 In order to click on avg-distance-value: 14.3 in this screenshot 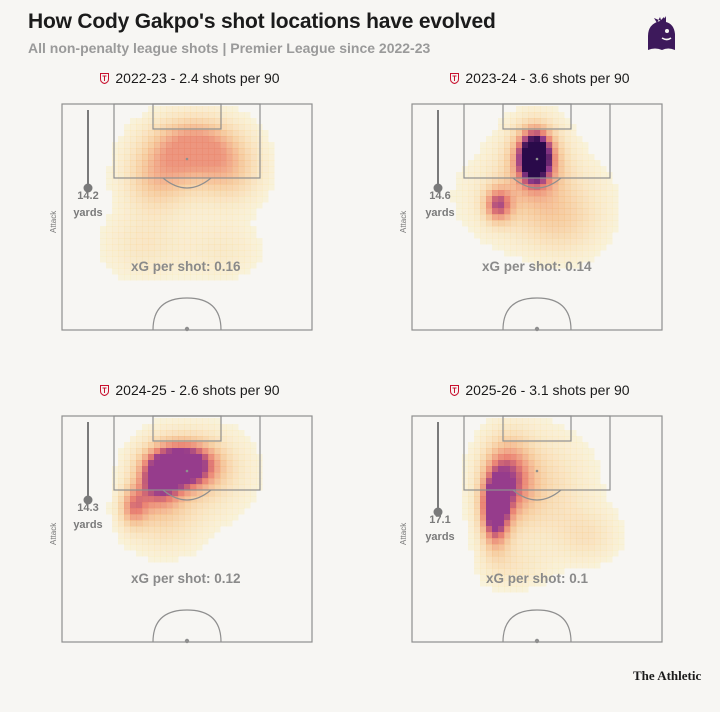, I will do `click(88, 508)`.